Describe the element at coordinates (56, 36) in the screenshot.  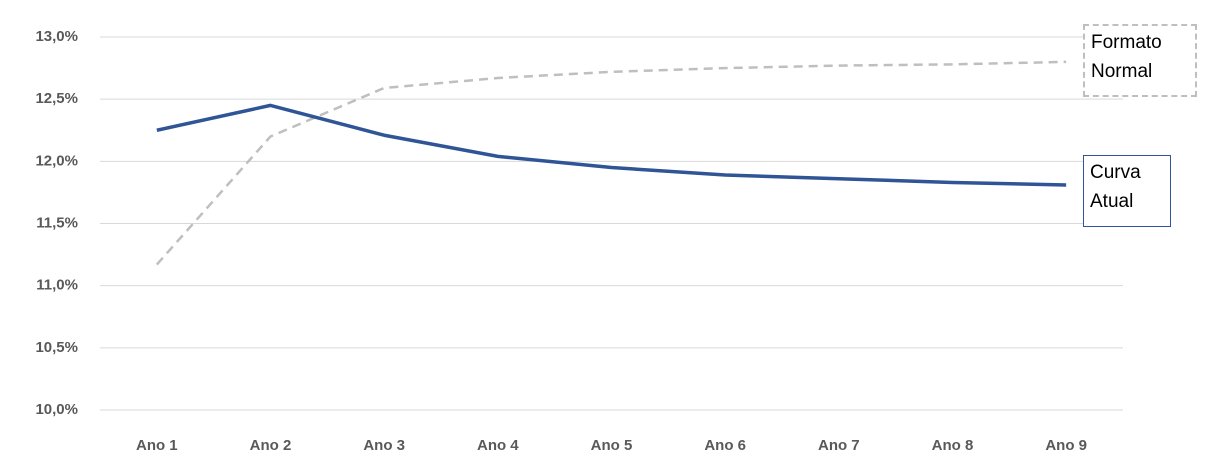
I see `y-tick-label: 13,0%` at that location.